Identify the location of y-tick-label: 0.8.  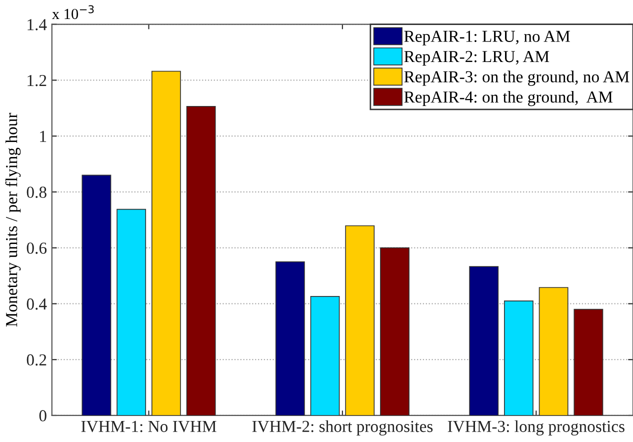
(36, 192).